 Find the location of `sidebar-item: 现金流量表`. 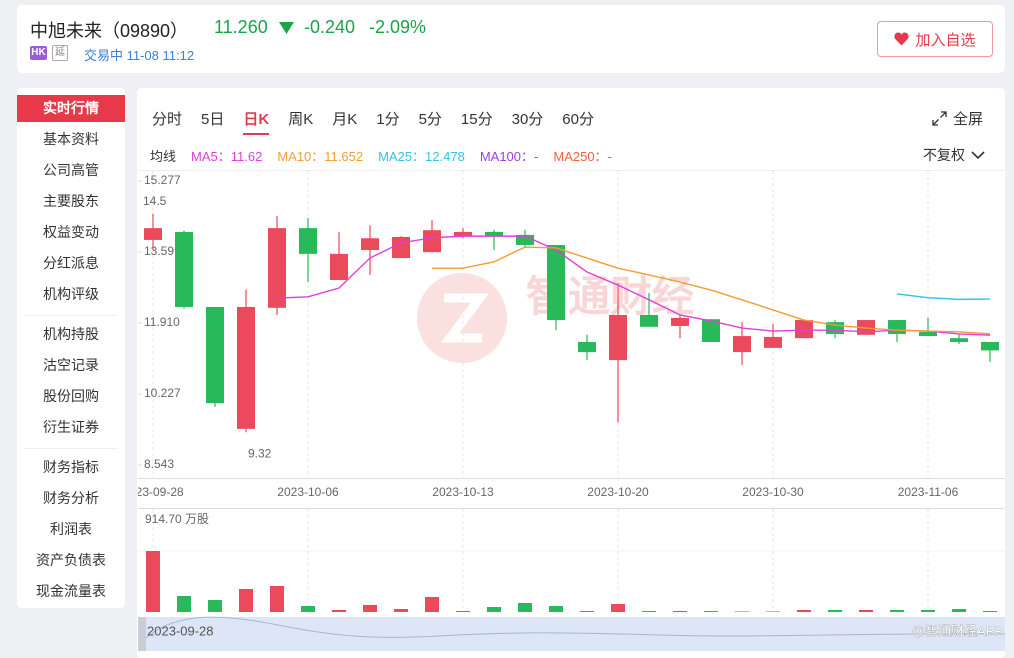

sidebar-item: 现金流量表 is located at coordinates (71, 591).